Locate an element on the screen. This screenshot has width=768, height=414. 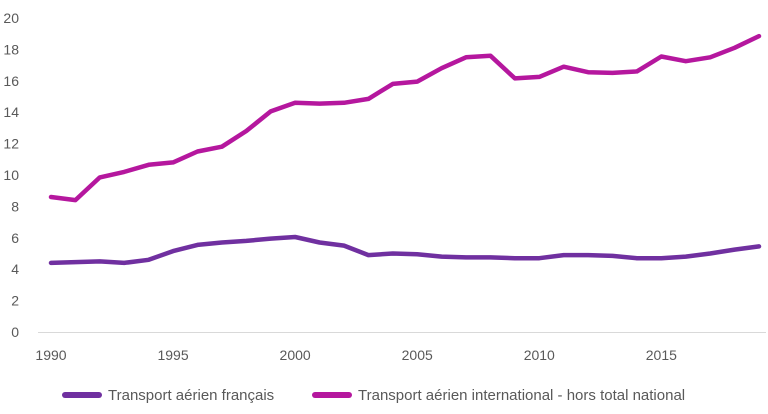
legend-item-series-1: Transport aérien français is located at coordinates (168, 395).